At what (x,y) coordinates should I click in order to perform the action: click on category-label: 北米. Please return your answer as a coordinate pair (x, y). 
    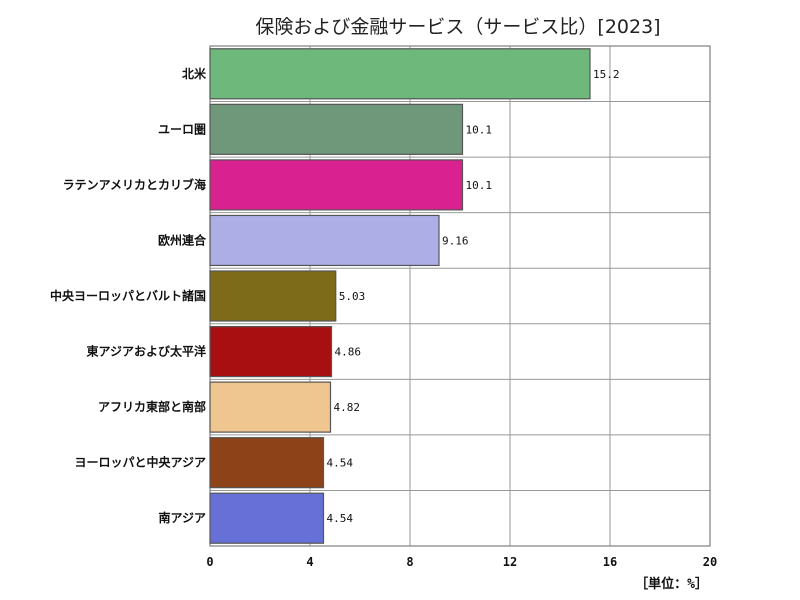
    Looking at the image, I should click on (194, 73).